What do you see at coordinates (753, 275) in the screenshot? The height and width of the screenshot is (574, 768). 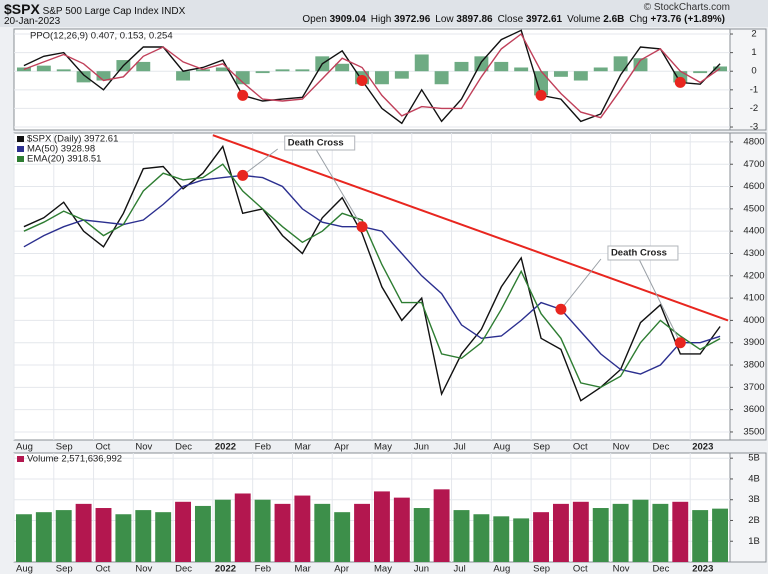 I see `y-tick-label: 4200` at bounding box center [753, 275].